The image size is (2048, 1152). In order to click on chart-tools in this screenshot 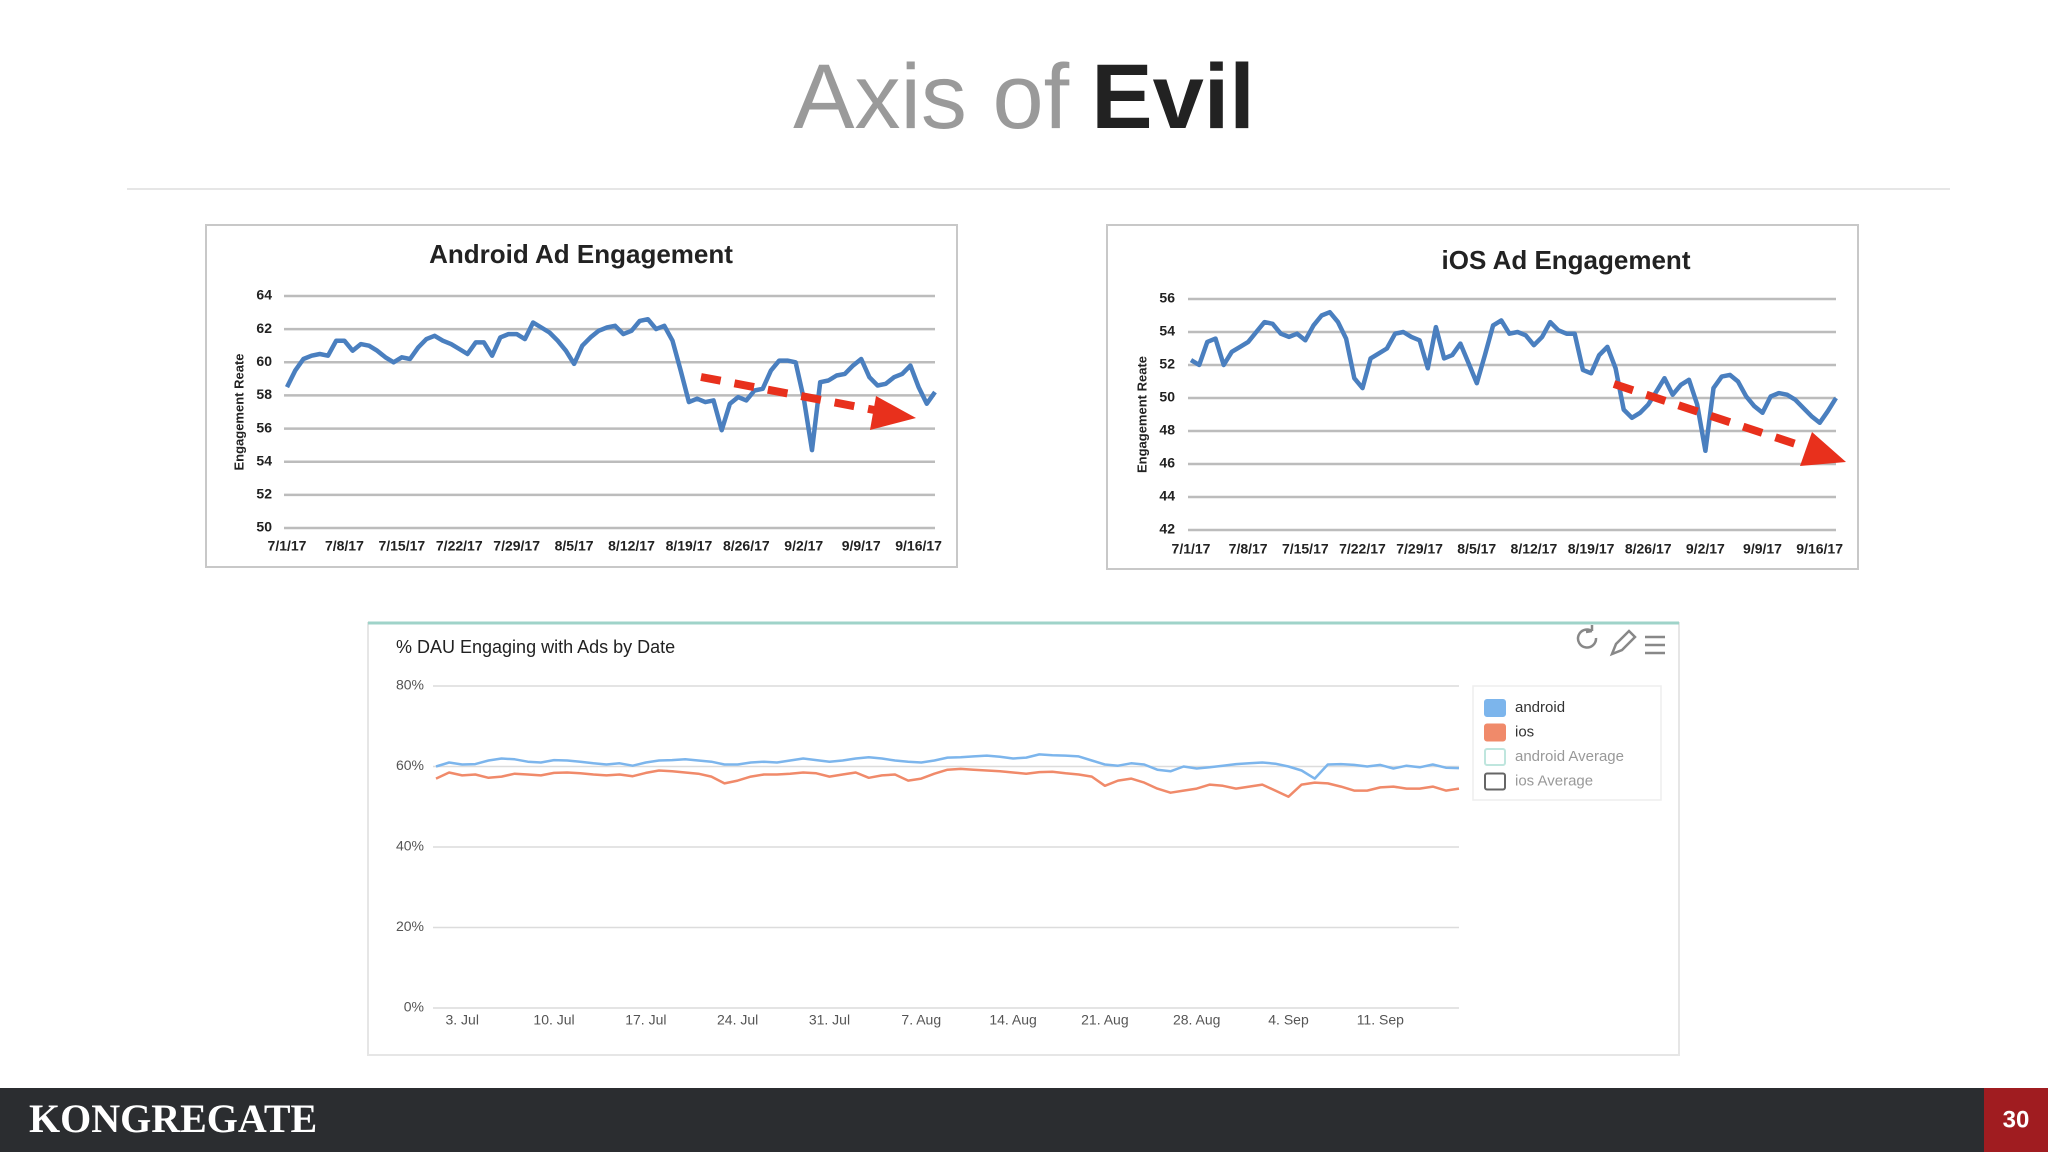, I will do `click(1620, 641)`.